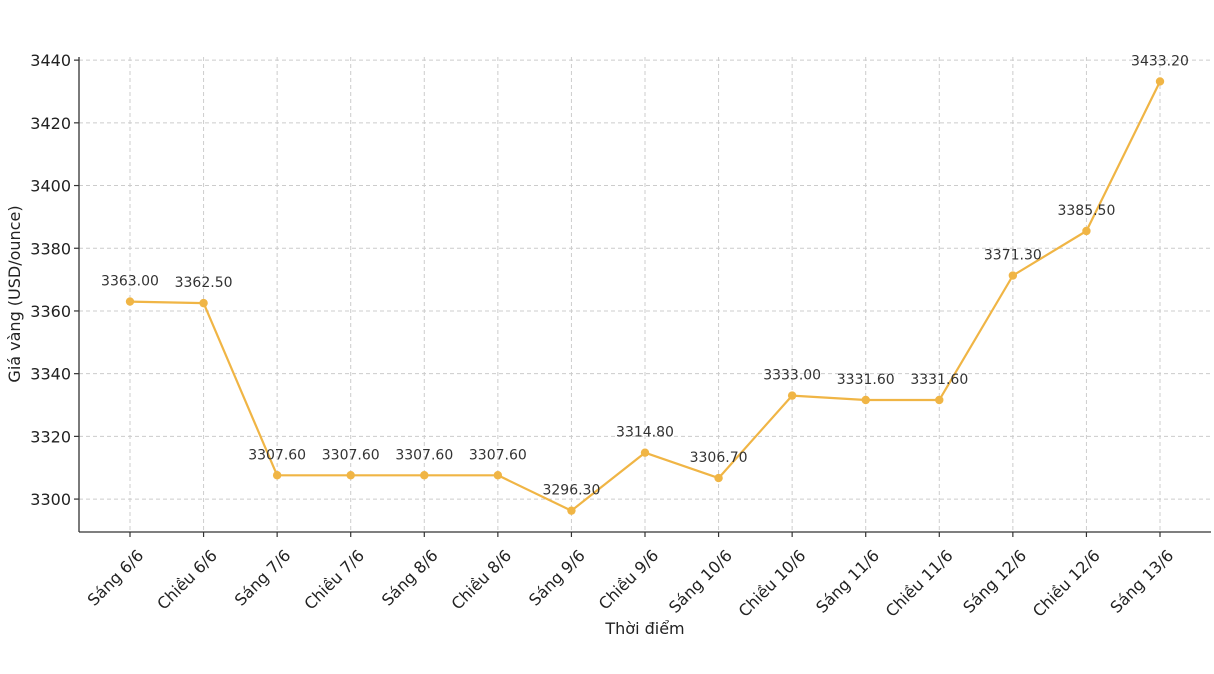 The image size is (1214, 674). What do you see at coordinates (263, 578) in the screenshot?
I see `x-tick-label: Sáng 7/6` at bounding box center [263, 578].